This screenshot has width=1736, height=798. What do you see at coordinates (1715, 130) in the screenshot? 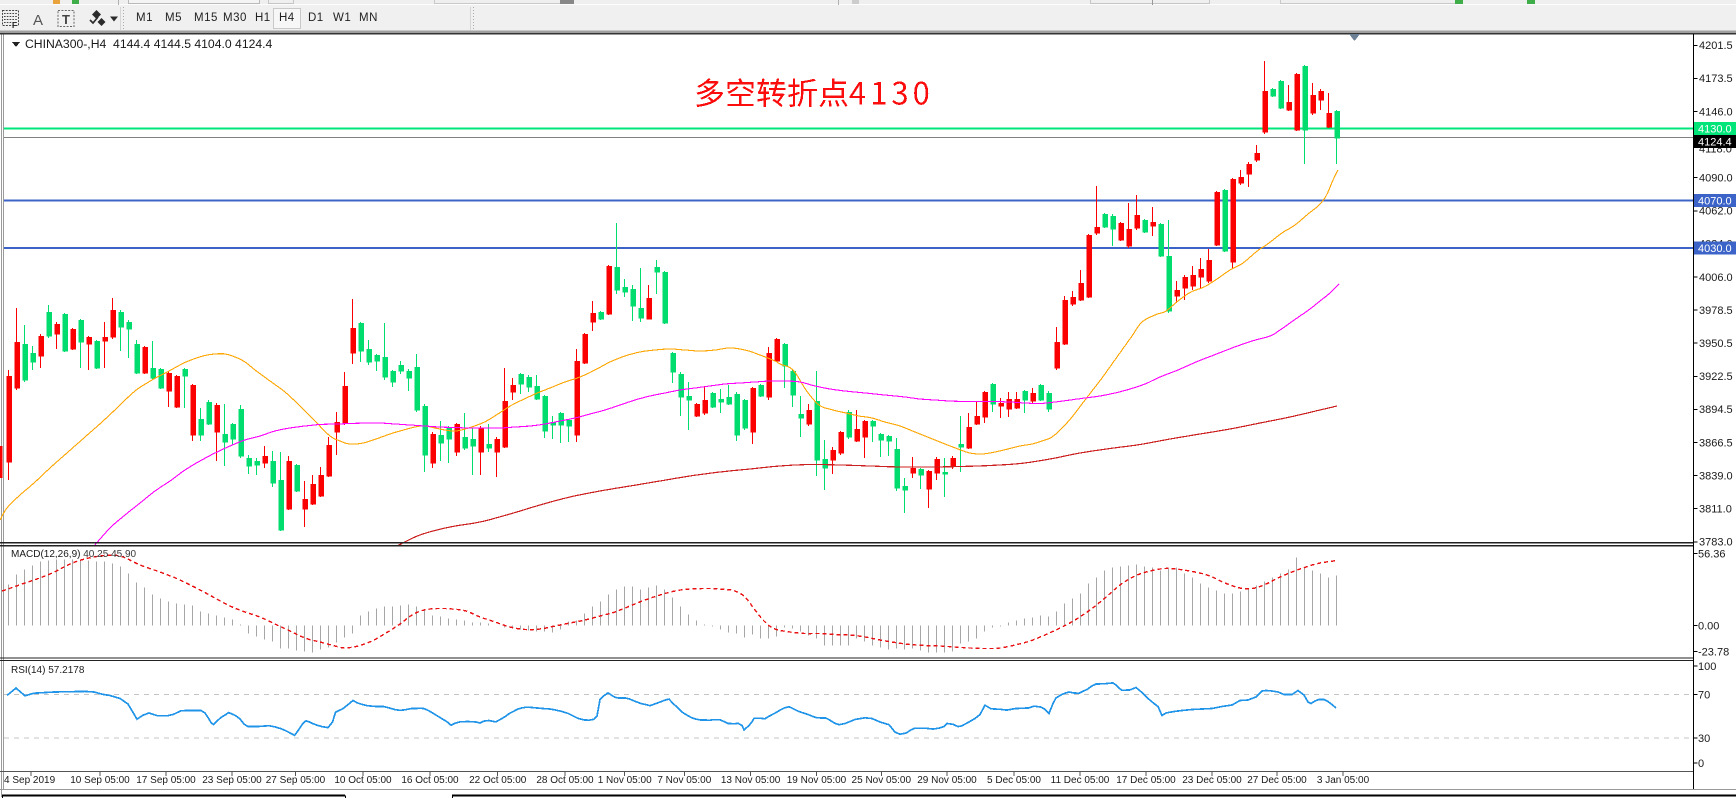
I see `svg-text: 4130.0` at bounding box center [1715, 130].